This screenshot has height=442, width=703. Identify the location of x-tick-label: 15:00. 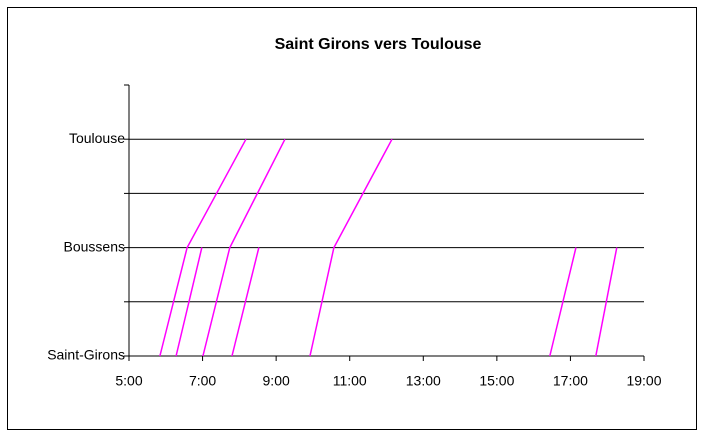
(496, 381).